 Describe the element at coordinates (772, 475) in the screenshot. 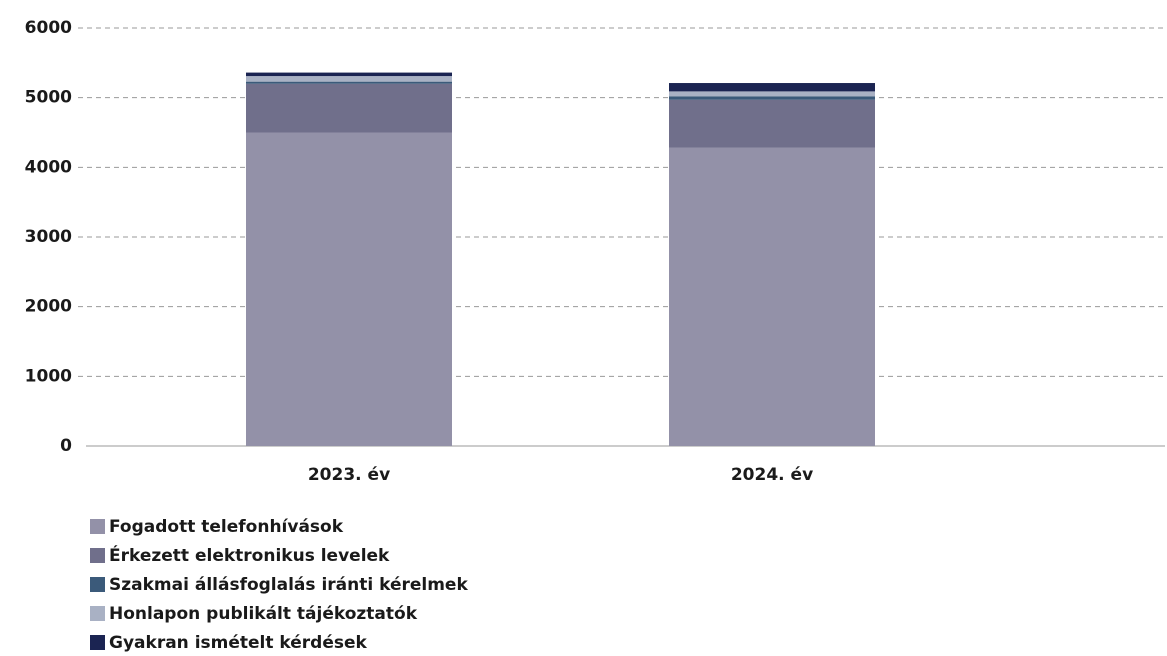

I see `x-tick-label: 2024. év` at that location.